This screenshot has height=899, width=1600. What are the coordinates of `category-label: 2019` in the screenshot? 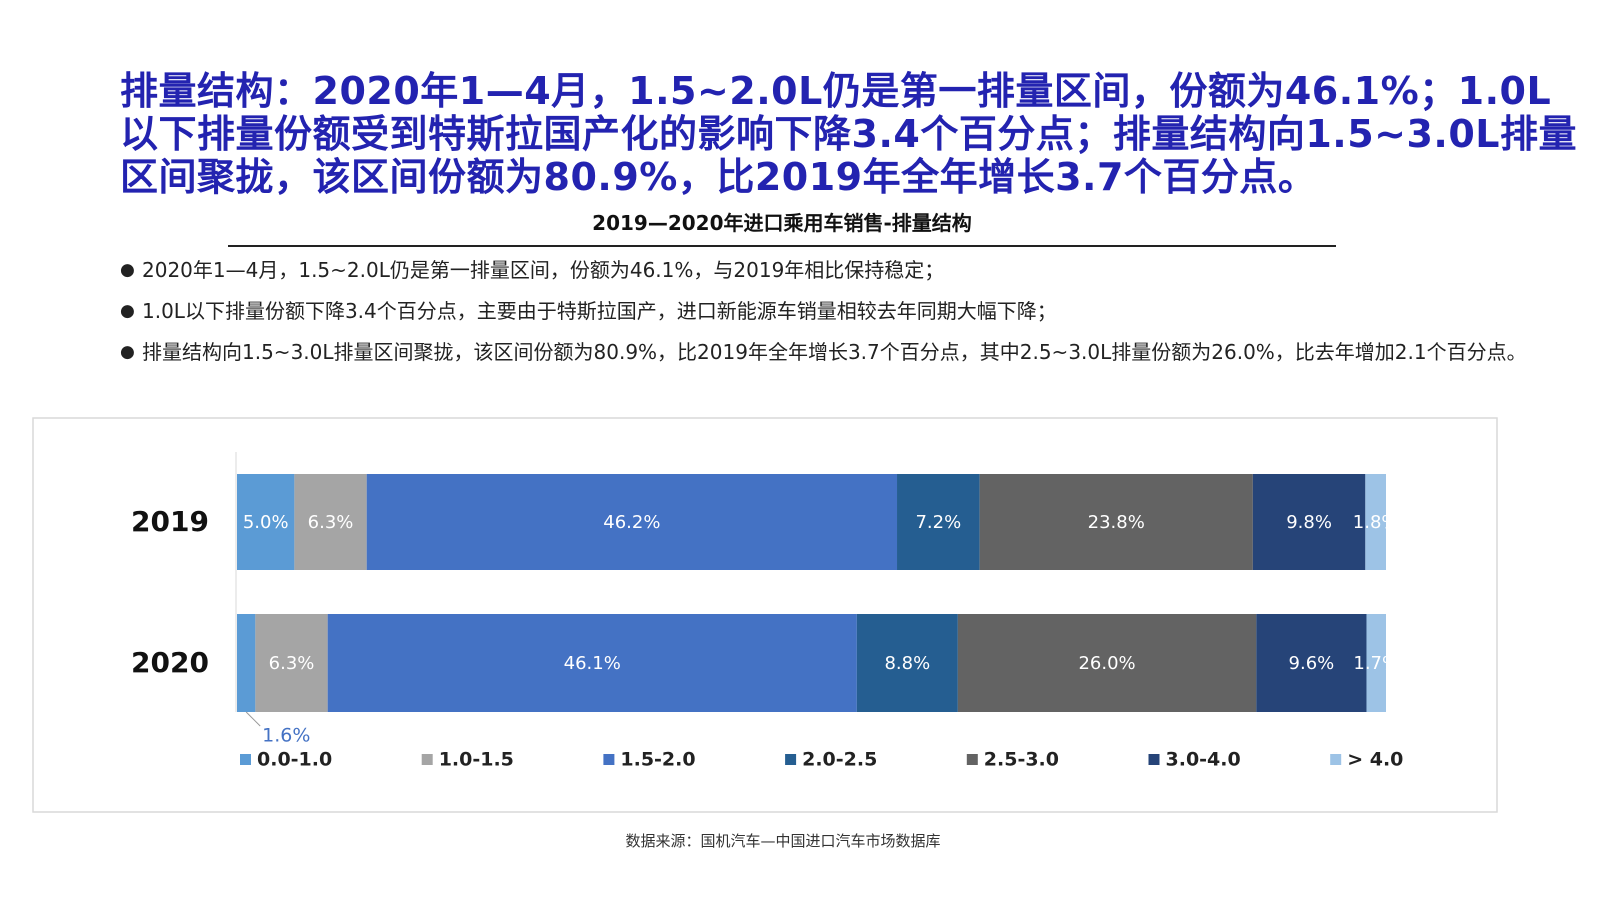 It's located at (170, 521).